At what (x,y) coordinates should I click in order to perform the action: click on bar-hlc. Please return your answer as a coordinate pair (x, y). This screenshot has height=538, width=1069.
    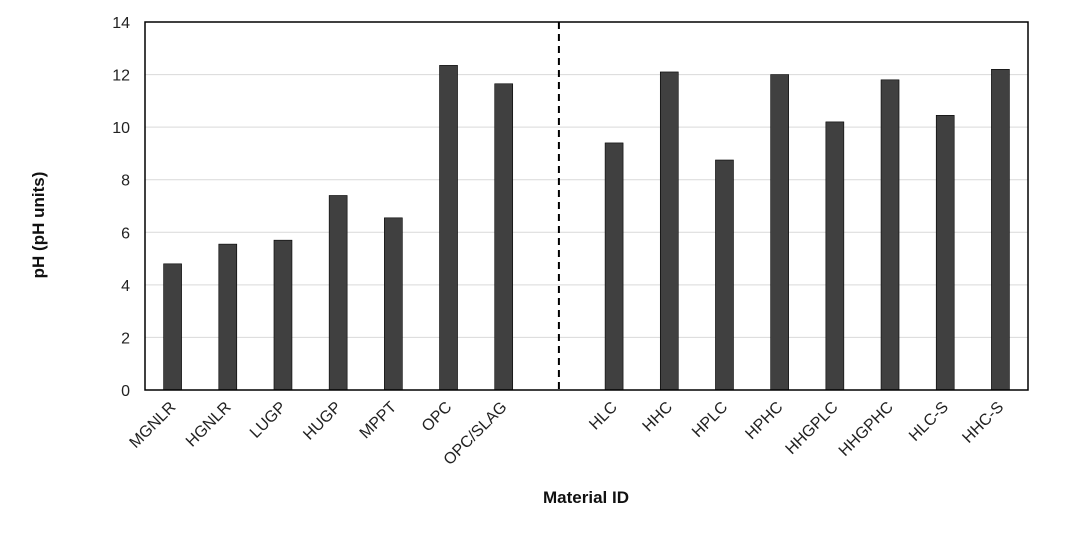
    Looking at the image, I should click on (614, 266).